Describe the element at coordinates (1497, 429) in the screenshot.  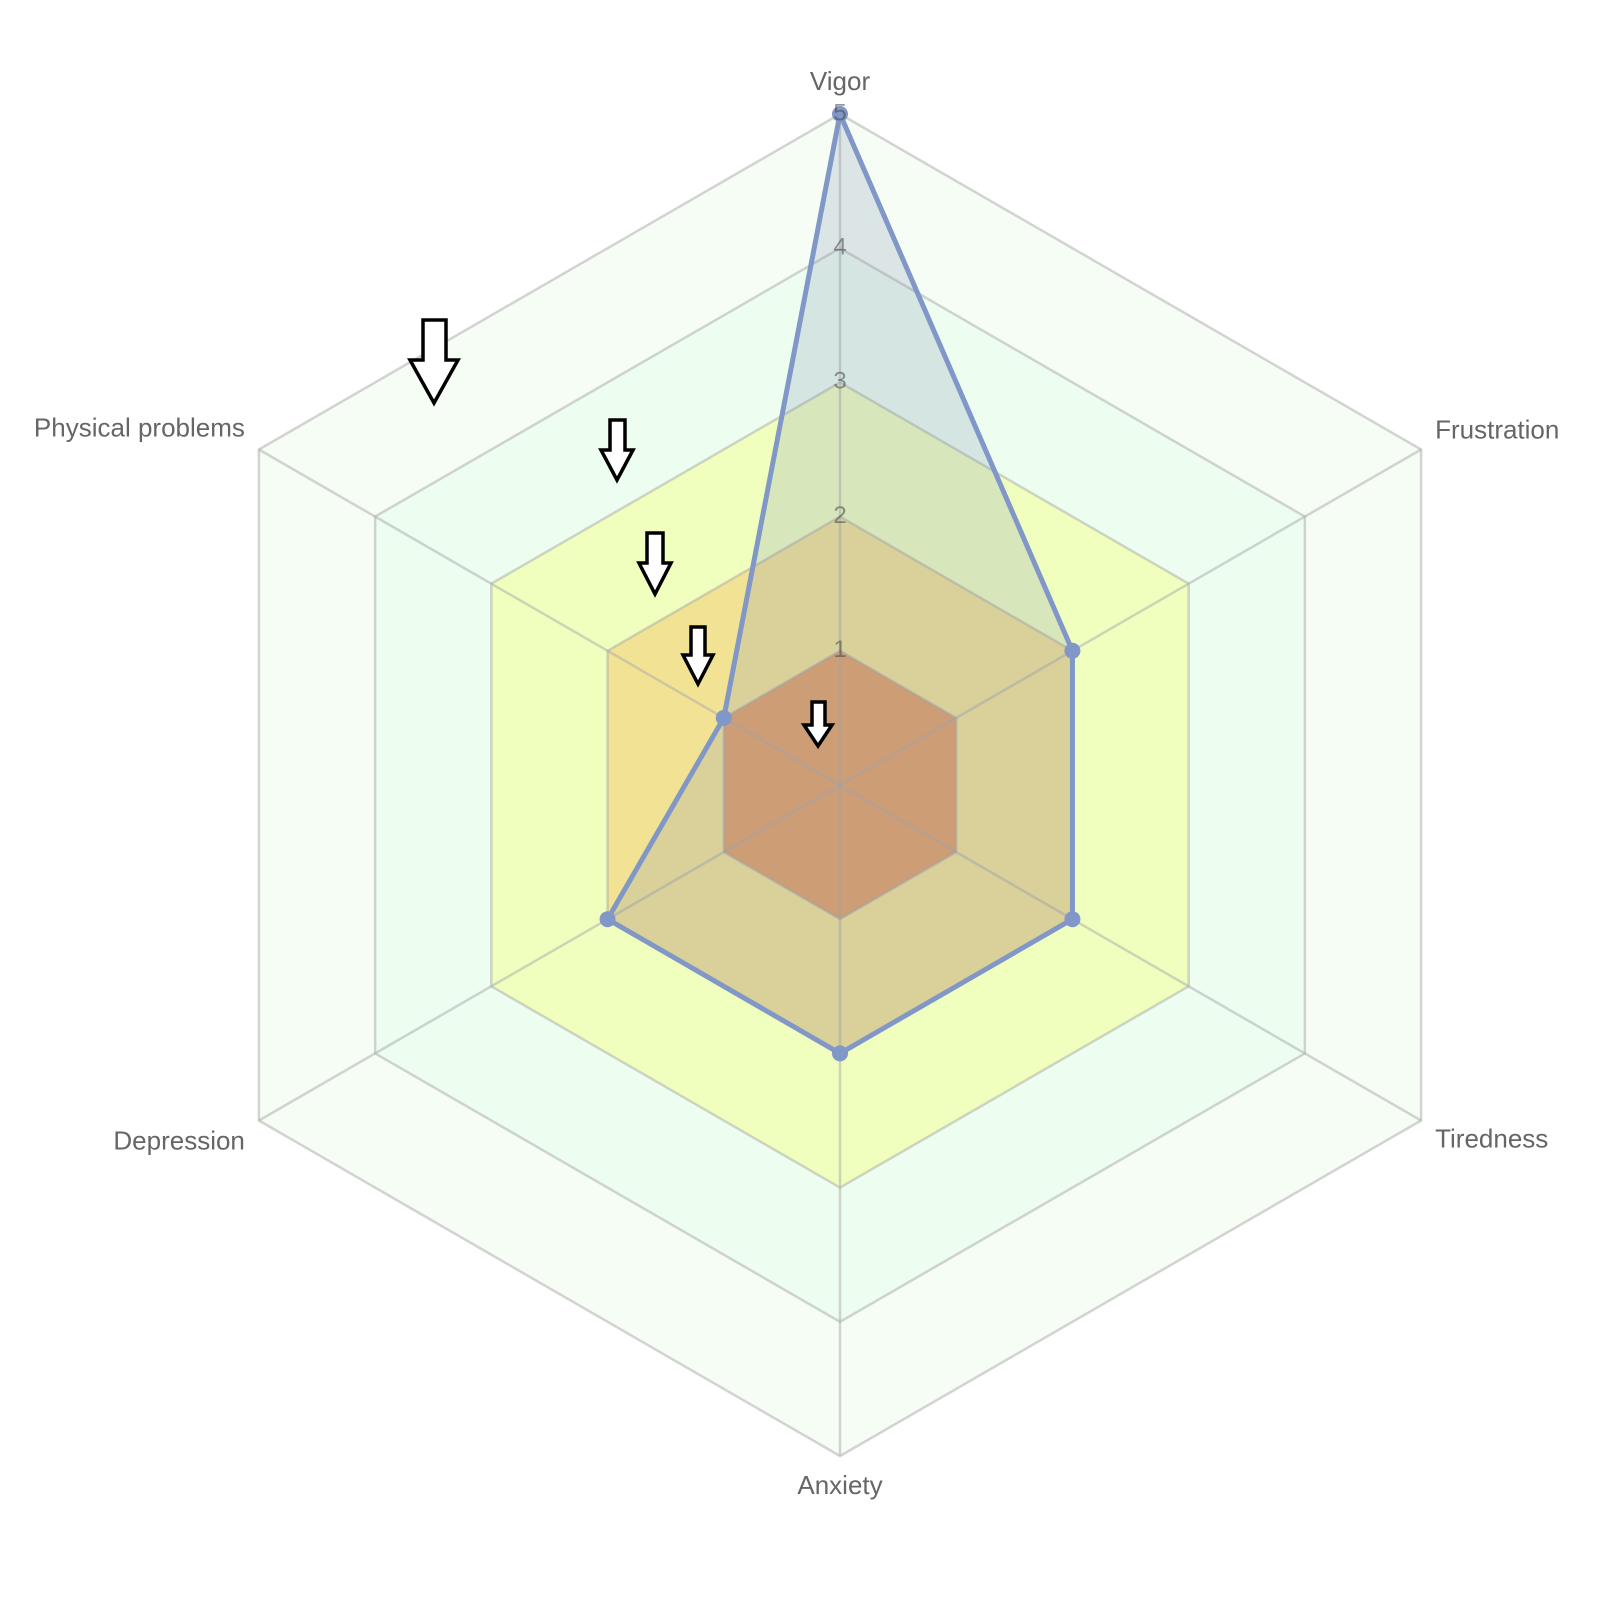
I see `category-label: Frustration` at that location.